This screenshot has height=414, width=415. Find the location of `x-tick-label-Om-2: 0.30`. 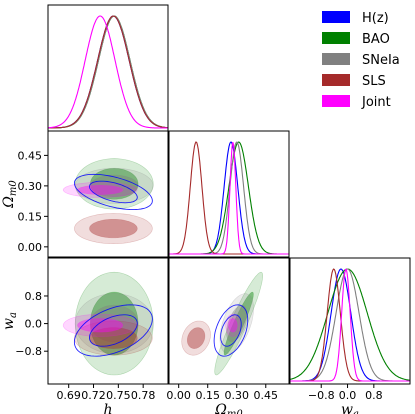

x-tick-label-Om-2: 0.30 is located at coordinates (236, 395).